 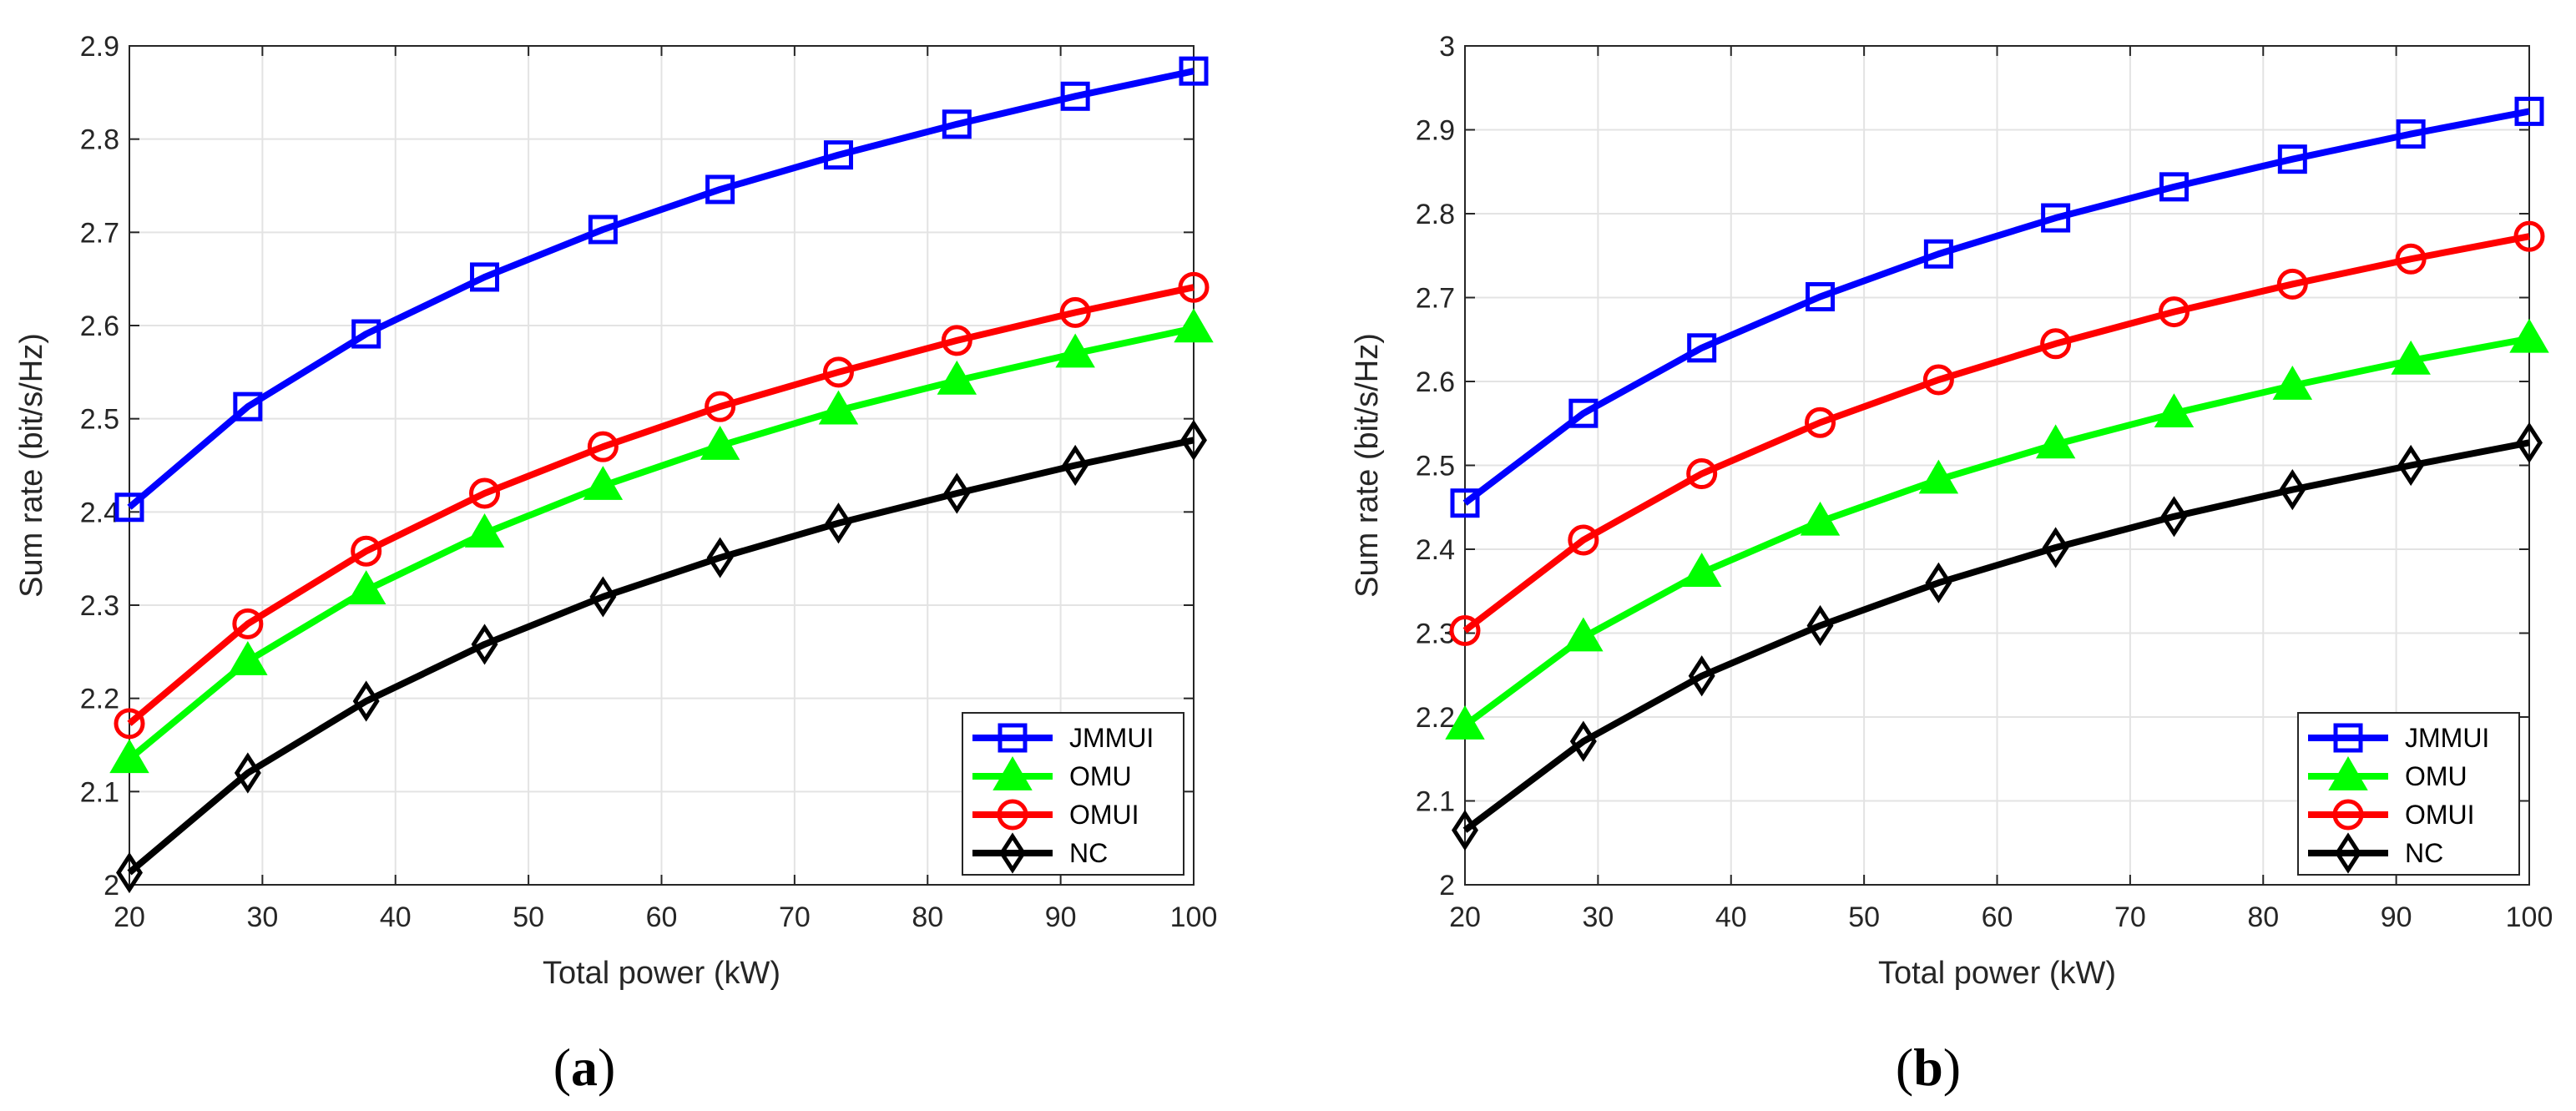 I want to click on y-tick-label: 2.7, so click(x=1435, y=299).